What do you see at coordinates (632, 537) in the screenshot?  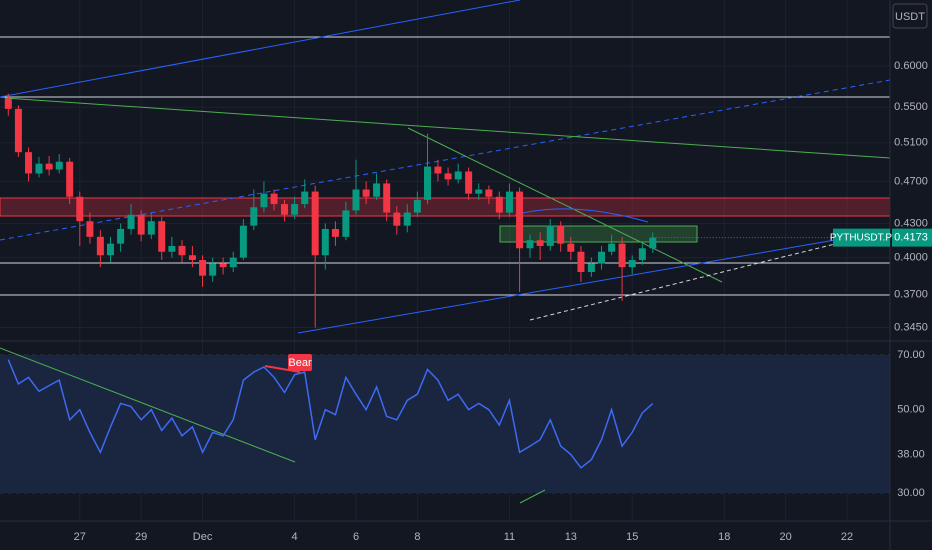 I see `x-tick-label: 15` at bounding box center [632, 537].